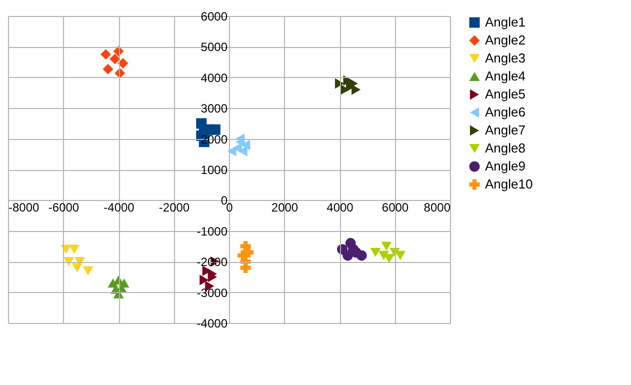  What do you see at coordinates (214, 47) in the screenshot?
I see `y-tick-label: 5000` at bounding box center [214, 47].